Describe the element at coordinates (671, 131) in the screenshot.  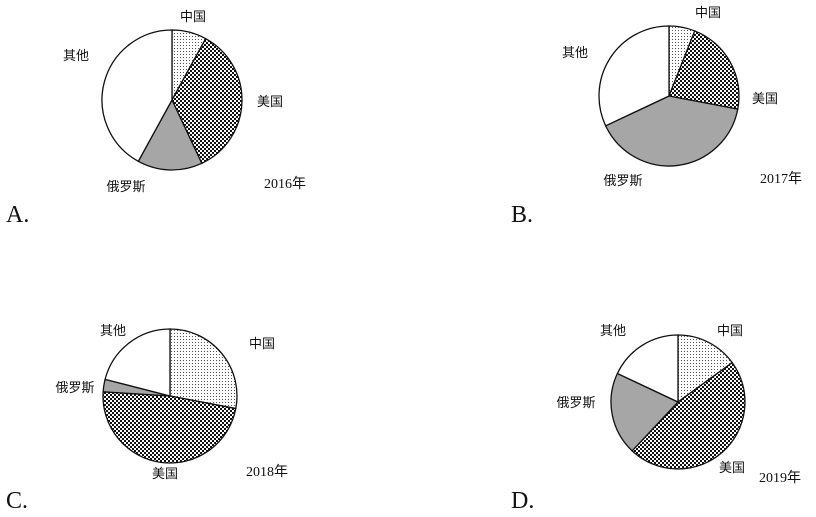
I see `pie-slice-russia-b` at that location.